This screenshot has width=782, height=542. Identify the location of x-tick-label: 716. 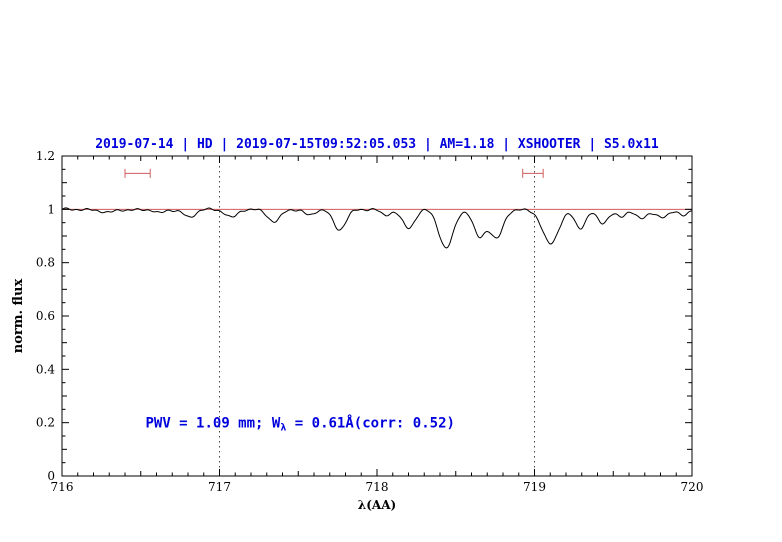
(62, 487).